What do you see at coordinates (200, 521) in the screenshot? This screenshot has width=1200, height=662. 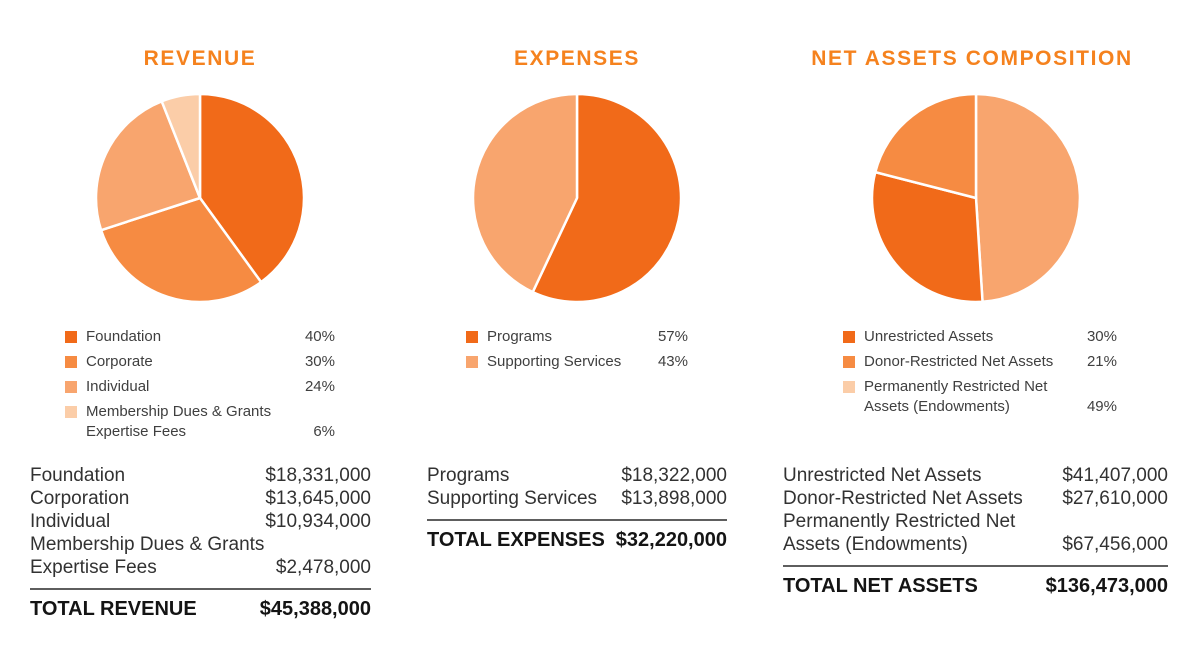 I see `table-row: Individual $10,934,000` at bounding box center [200, 521].